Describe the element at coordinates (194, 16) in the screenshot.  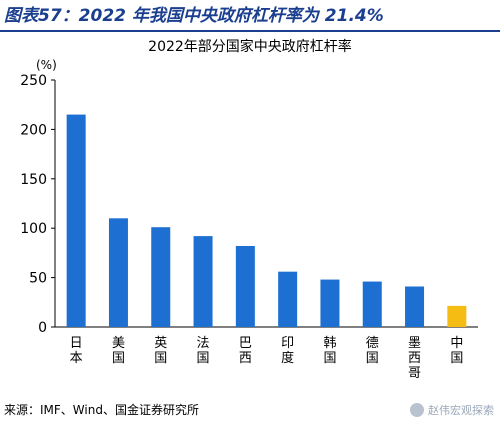
I see `figure-title: 图表57：2022 年我国中央政府杠杆率为 21.4%` at that location.